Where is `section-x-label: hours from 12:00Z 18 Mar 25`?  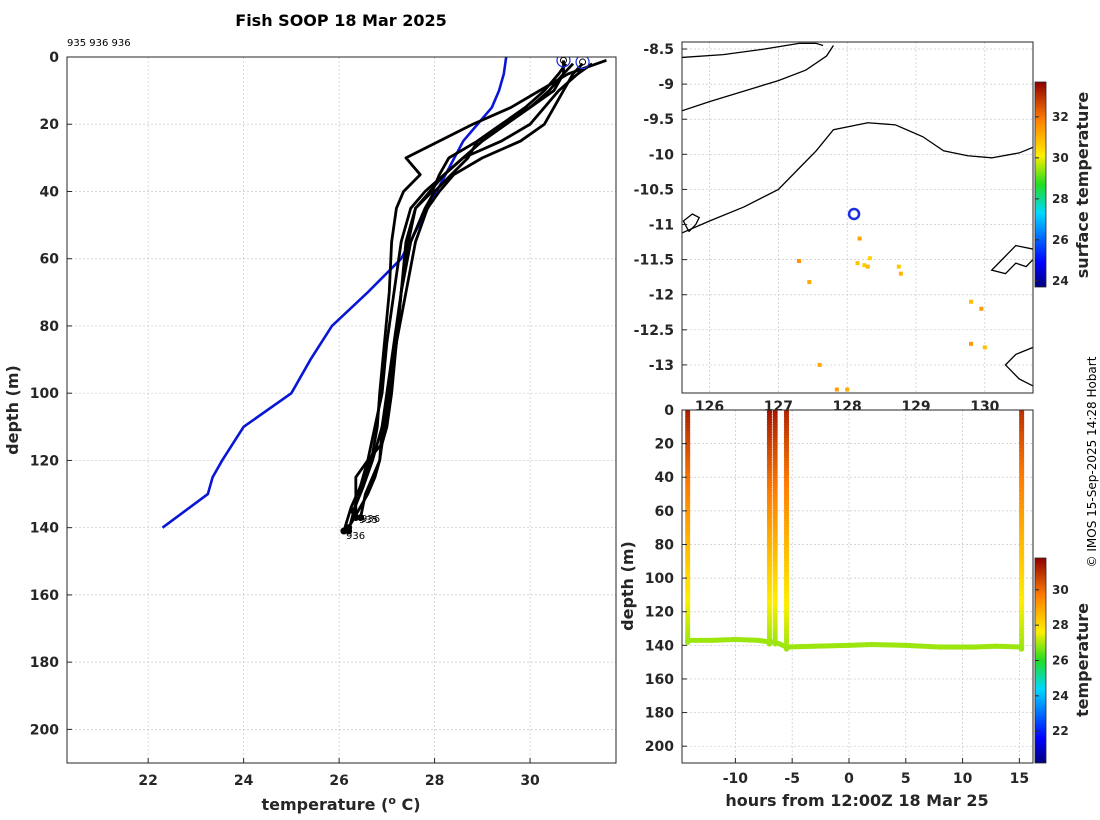
section-x-label: hours from 12:00Z 18 Mar 25 is located at coordinates (856, 800).